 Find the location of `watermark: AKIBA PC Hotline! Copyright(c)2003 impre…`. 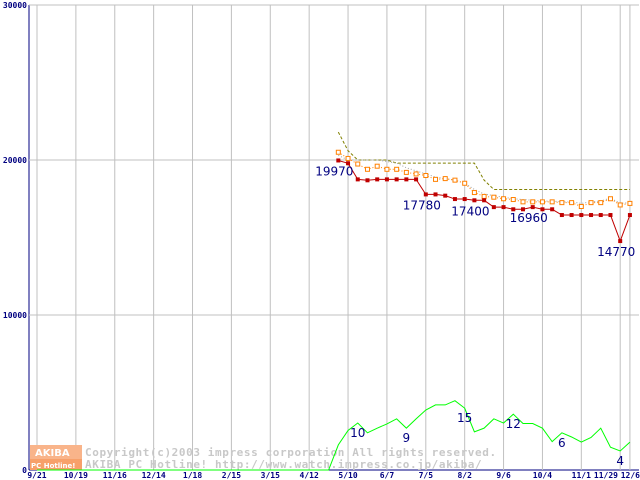

watermark: AKIBA PC Hotline! Copyright(c)2003 impre… is located at coordinates (263, 458).